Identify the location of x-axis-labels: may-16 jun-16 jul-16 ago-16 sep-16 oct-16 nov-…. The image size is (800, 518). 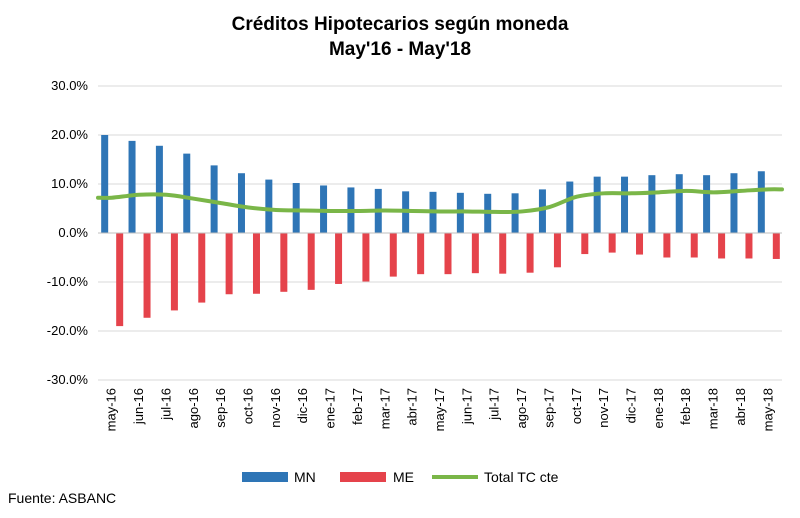
(440, 409).